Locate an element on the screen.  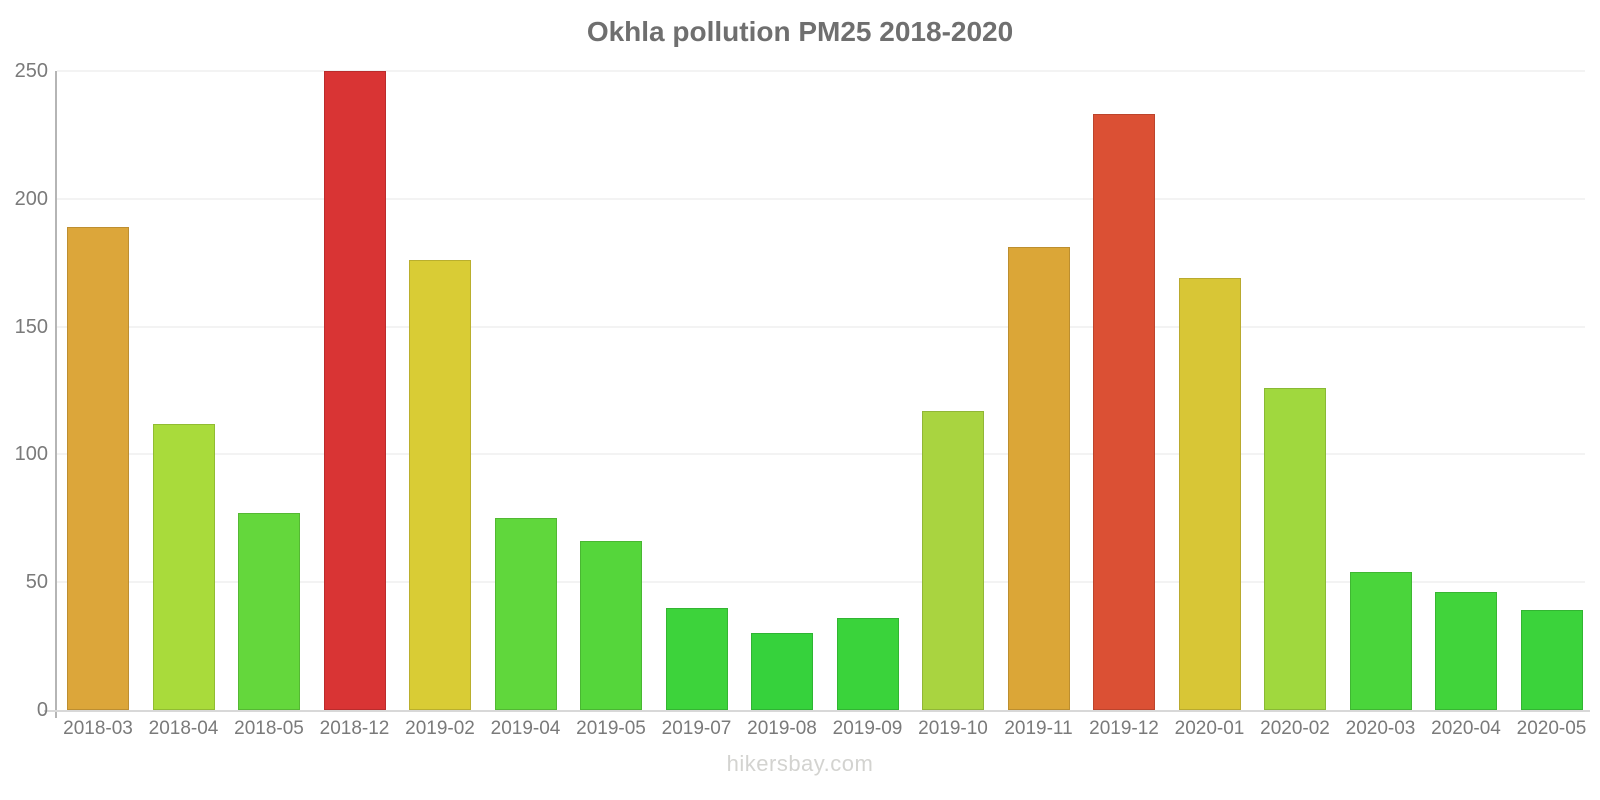
y-axis-line is located at coordinates (56, 394).